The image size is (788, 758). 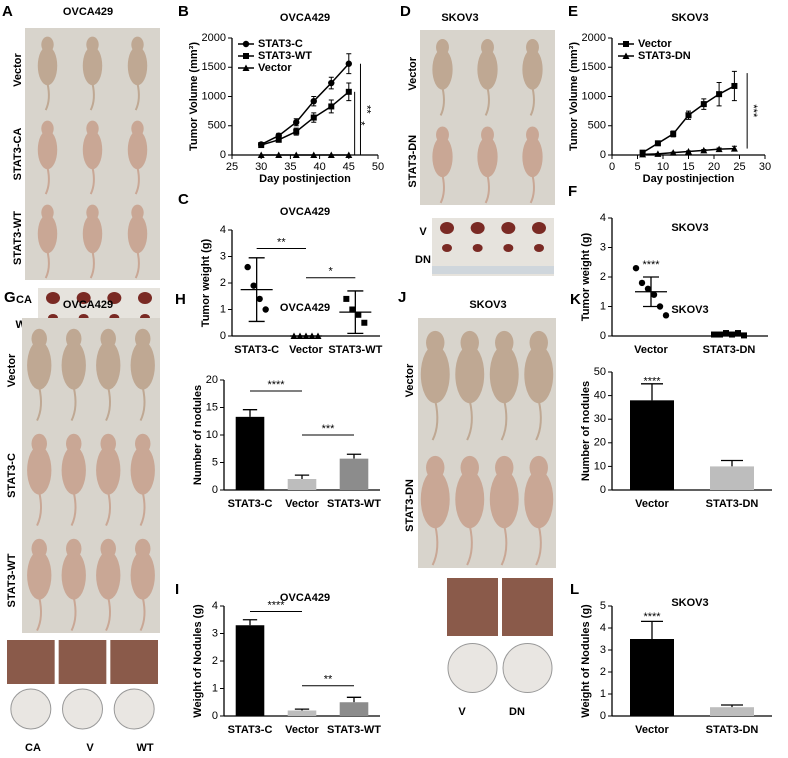 What do you see at coordinates (603, 277) in the screenshot?
I see `y-tick-label: 2` at bounding box center [603, 277].